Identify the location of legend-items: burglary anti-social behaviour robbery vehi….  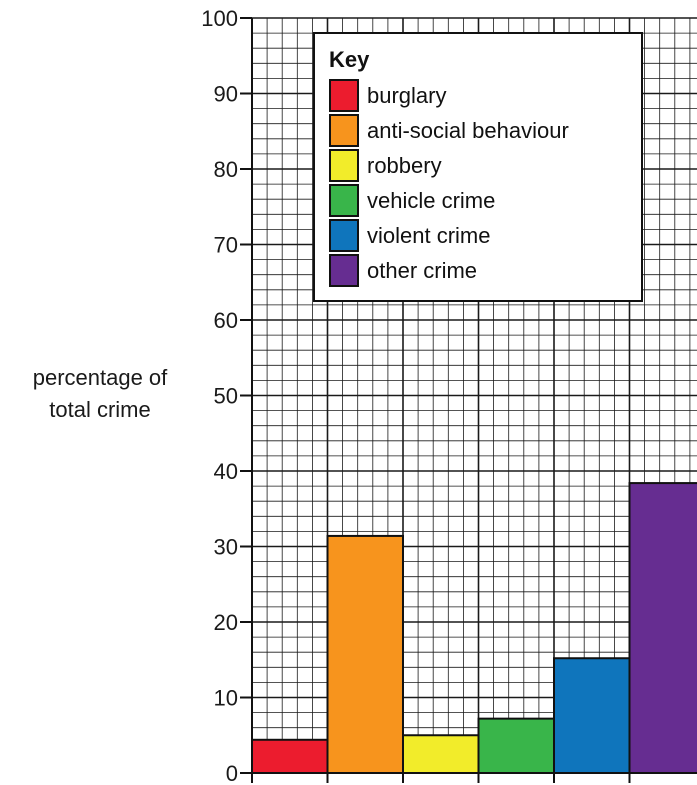
(480, 183).